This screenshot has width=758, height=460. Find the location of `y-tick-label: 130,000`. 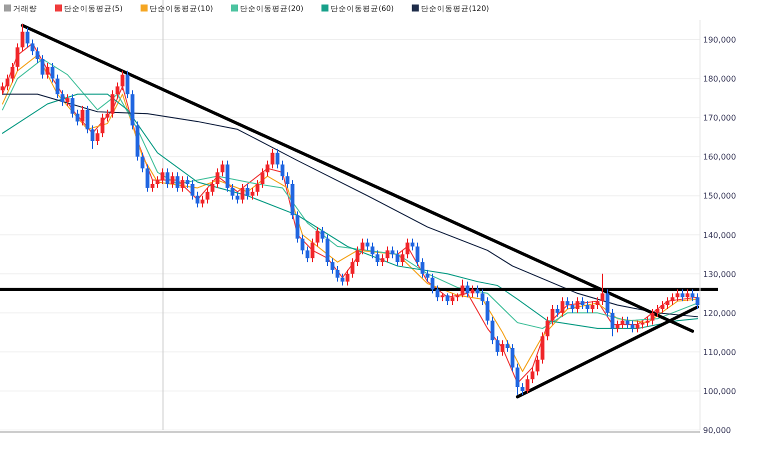

y-tick-label: 130,000 is located at coordinates (719, 274).